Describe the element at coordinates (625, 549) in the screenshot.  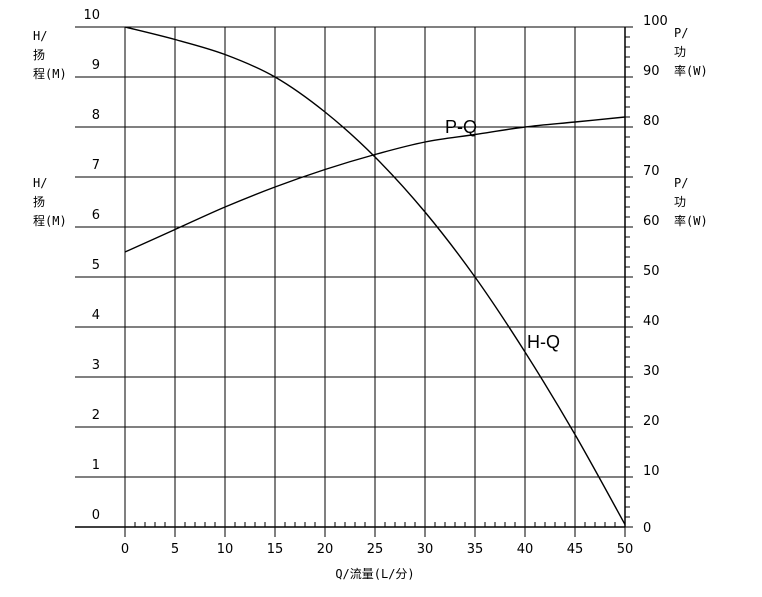
I see `x-tick-label: 50` at that location.